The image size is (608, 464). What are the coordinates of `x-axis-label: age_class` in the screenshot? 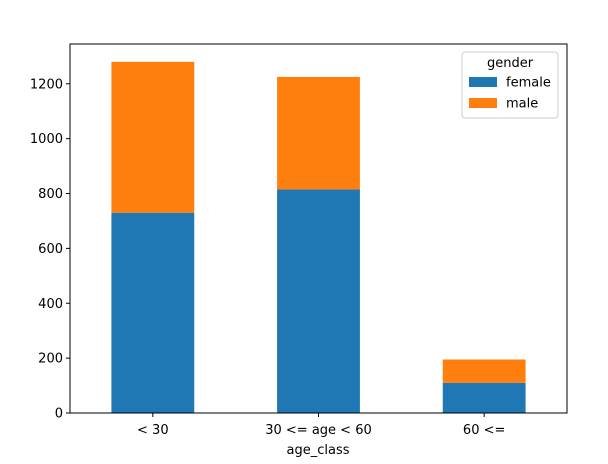 It's located at (318, 450).